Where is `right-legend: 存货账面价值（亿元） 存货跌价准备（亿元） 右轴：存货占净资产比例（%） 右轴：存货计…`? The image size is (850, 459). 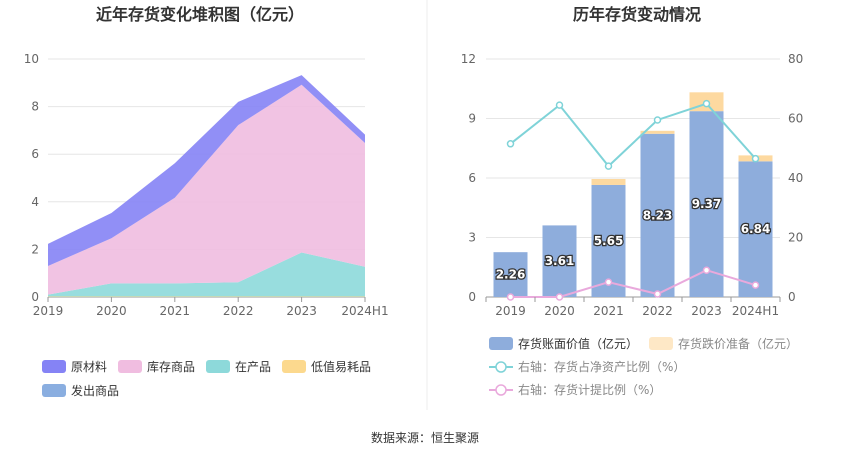 right-legend: 存货账面价值（亿元） 存货跌价准备（亿元） 右轴：存货占净资产比例（%） 右轴：存货计… is located at coordinates (643, 366).